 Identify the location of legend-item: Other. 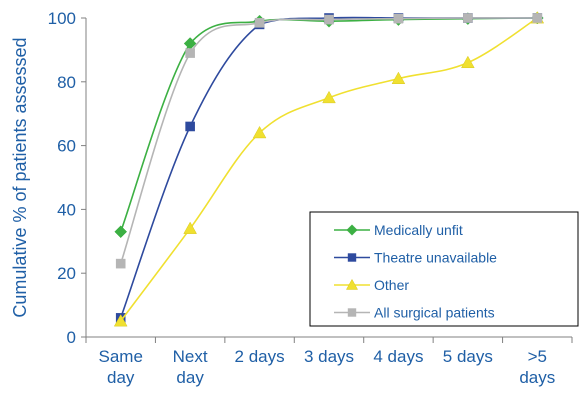
(371, 285).